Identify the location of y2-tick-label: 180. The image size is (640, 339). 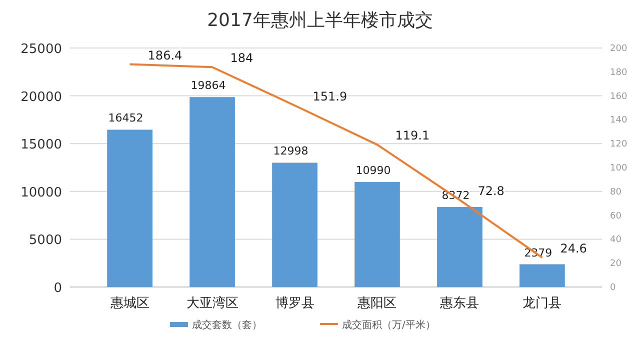
(619, 73).